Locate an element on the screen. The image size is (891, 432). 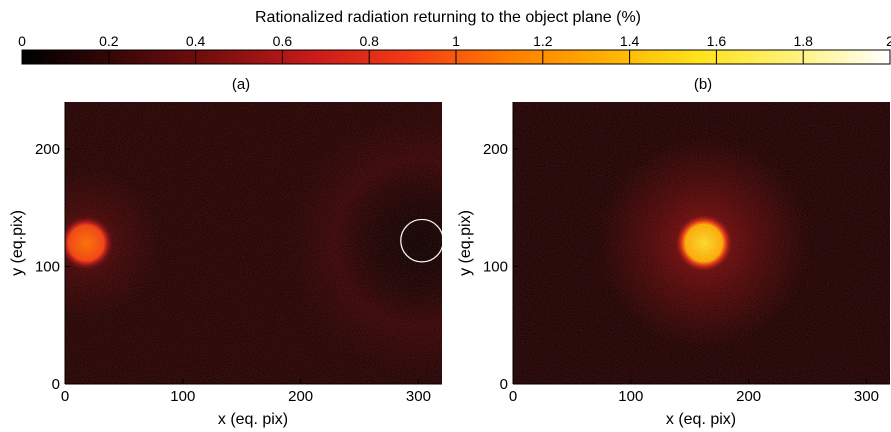
colorbar-tick-label: 0.4 is located at coordinates (196, 41).